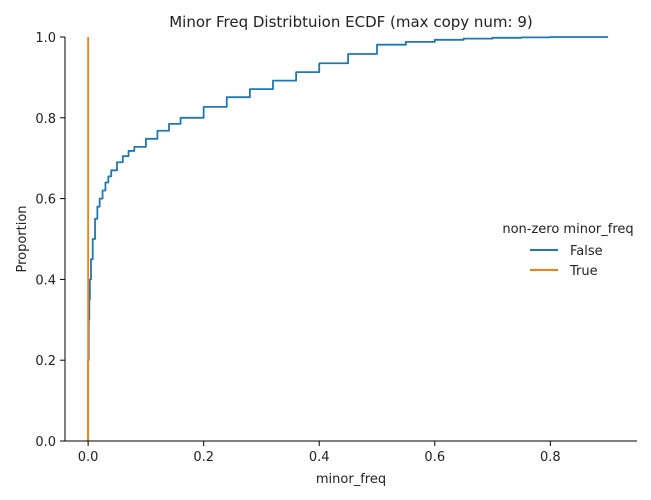 The width and height of the screenshot is (651, 500). I want to click on x-axis-label: minor_freq, so click(351, 479).